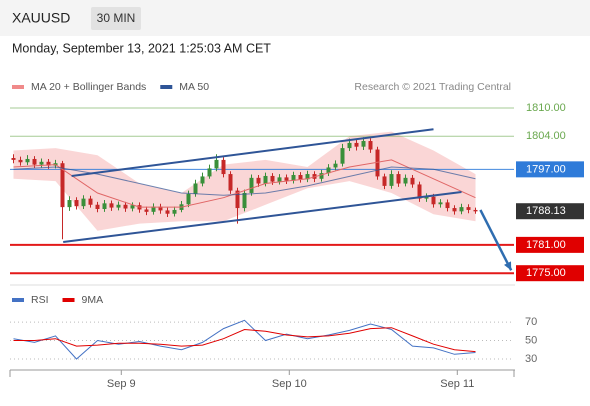  Describe the element at coordinates (194, 87) in the screenshot. I see `legend-label: MA 50` at that location.